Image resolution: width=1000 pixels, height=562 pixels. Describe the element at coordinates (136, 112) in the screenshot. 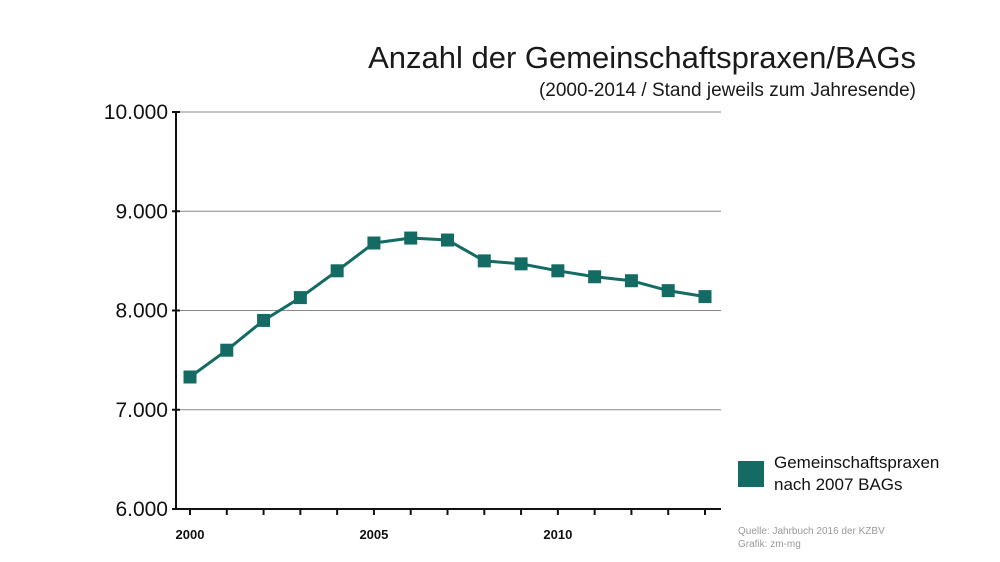

I see `y-tick-label: 10.000` at that location.